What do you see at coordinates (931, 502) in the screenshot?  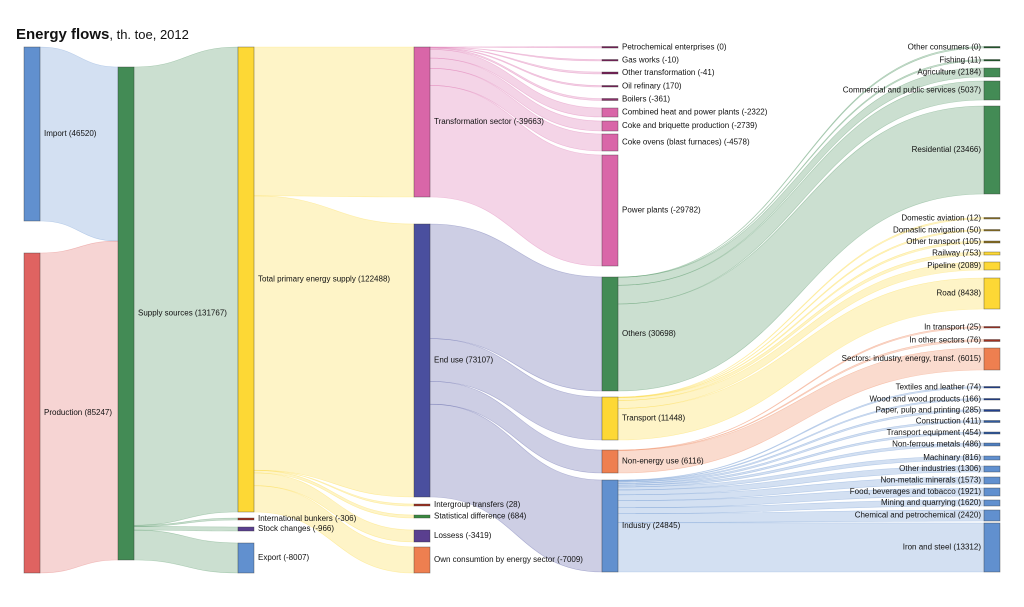 I see `node-label: Mining and quarrying (1620)` at bounding box center [931, 502].